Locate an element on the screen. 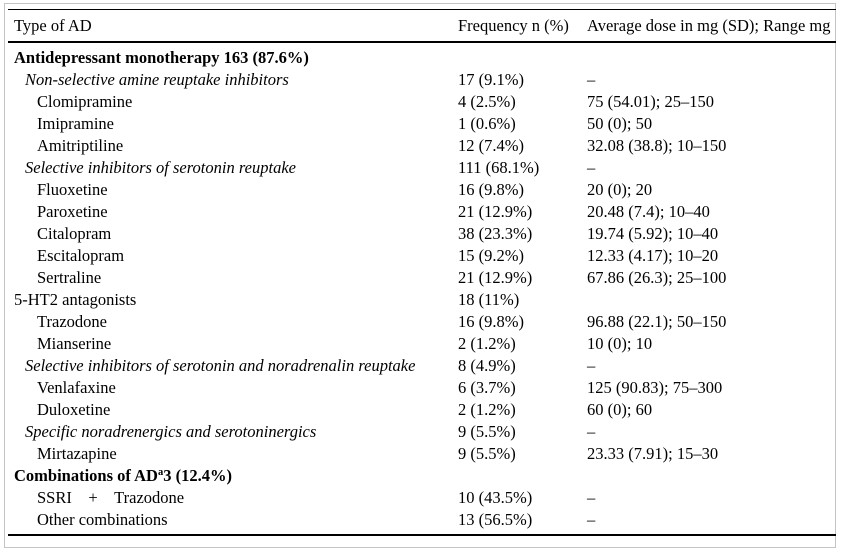  dose-cell: 10 (0); 10 is located at coordinates (620, 343).